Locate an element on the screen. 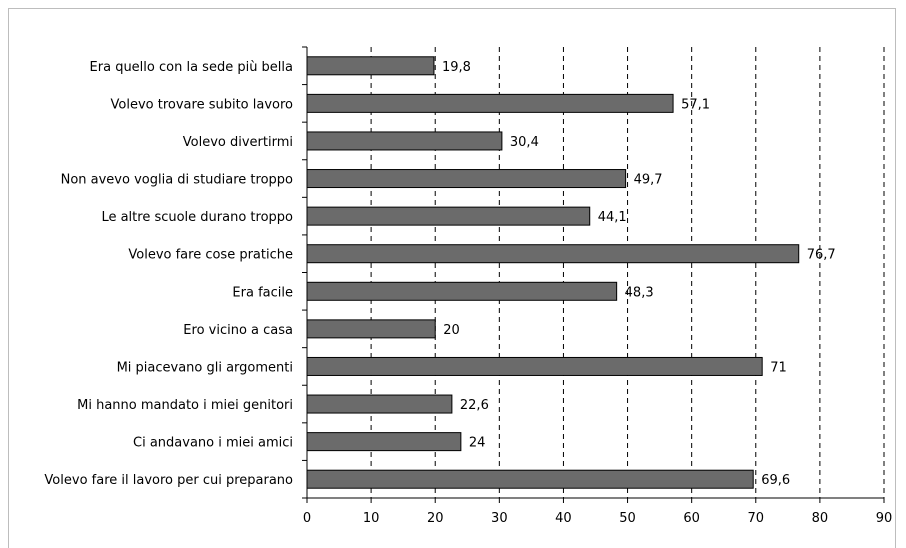  category-label: Ero vicino a casa is located at coordinates (238, 330).